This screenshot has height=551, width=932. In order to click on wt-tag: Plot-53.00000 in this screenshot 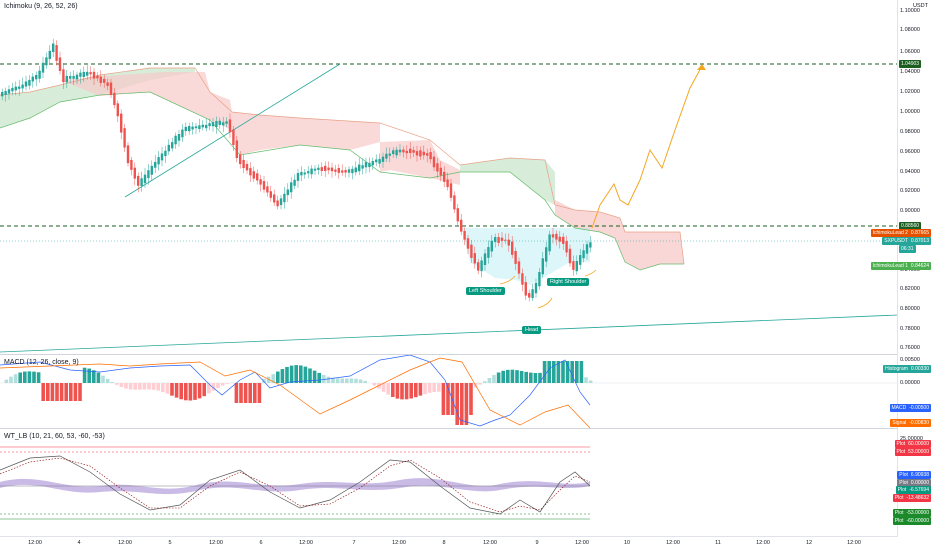, I will do `click(912, 513)`.